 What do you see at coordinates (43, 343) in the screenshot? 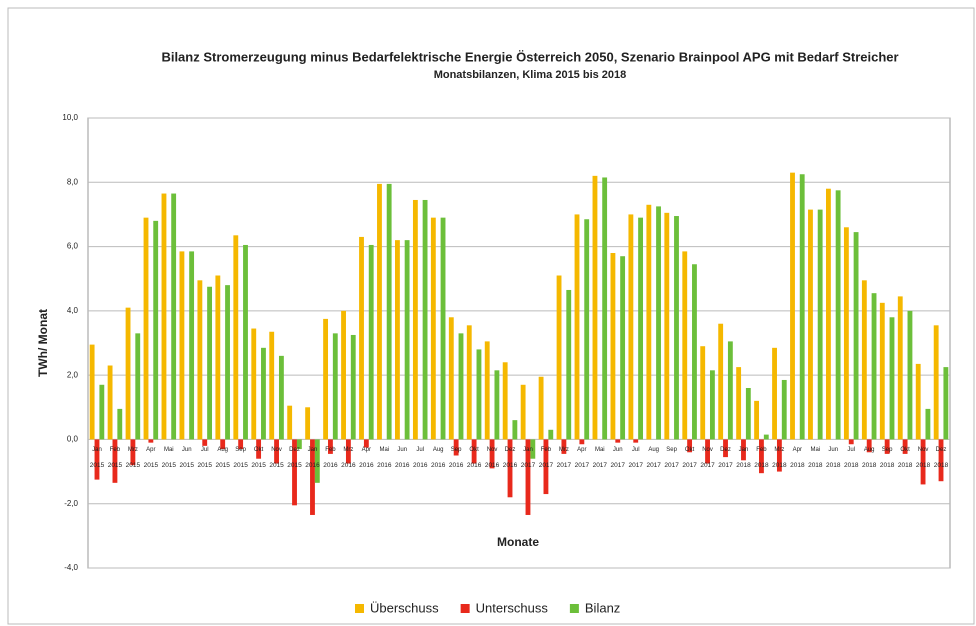
I see `y-axis-label: TWh/ Monat` at bounding box center [43, 343].